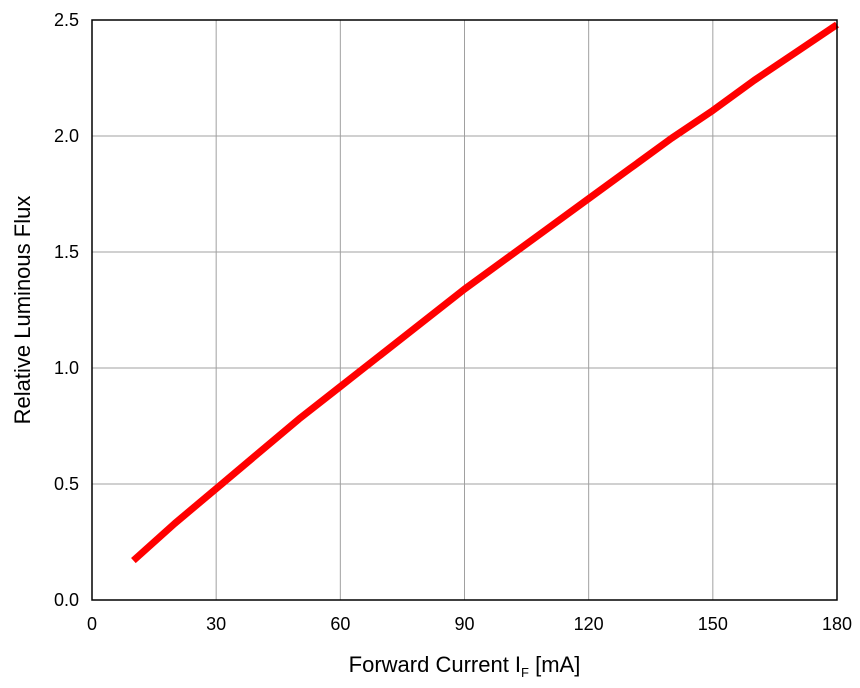 The height and width of the screenshot is (688, 860). Describe the element at coordinates (66, 600) in the screenshot. I see `y-tick-label: 0.0` at that location.